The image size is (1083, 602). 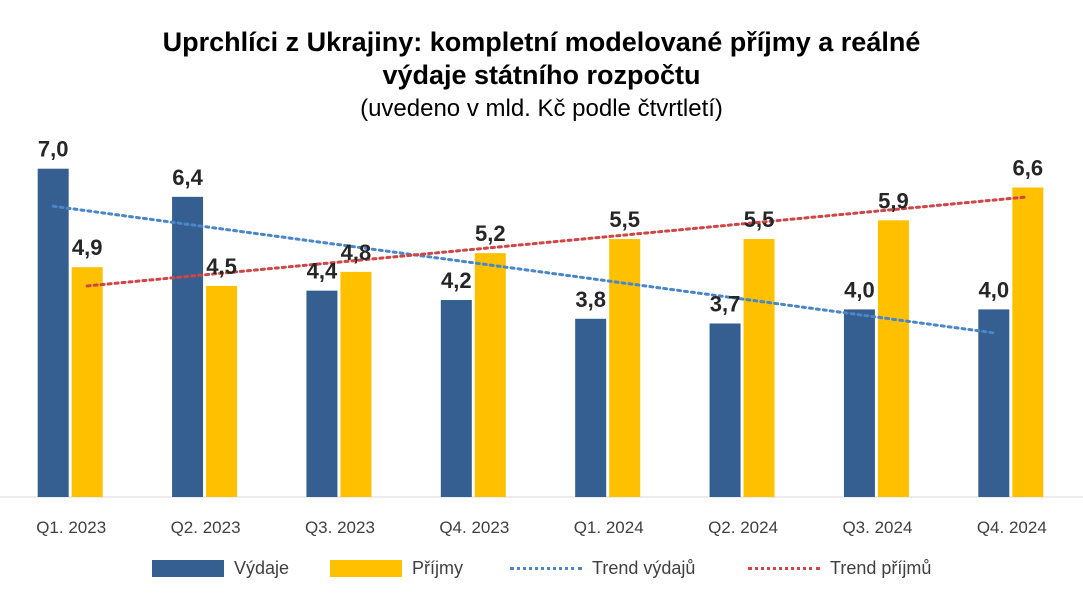 What do you see at coordinates (881, 567) in the screenshot?
I see `legend-label-trend-prijmu: Trend příjmů` at bounding box center [881, 567].